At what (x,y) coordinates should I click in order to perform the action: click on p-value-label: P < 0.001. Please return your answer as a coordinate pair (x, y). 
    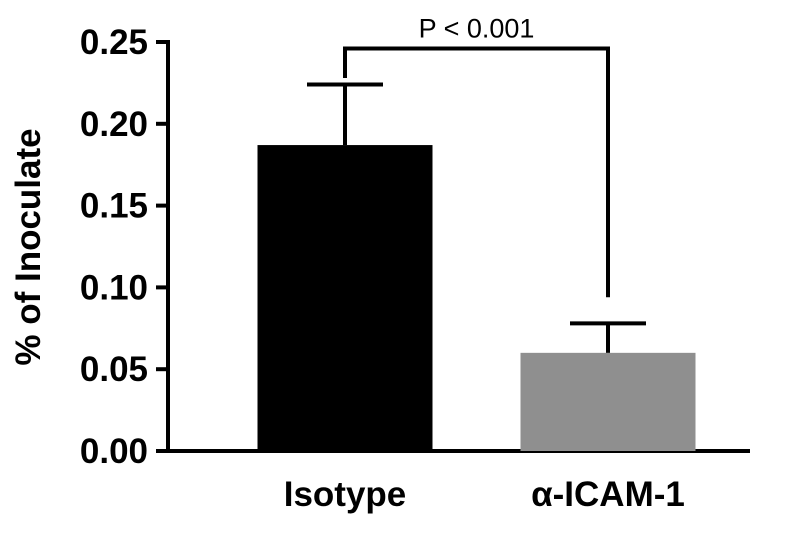
    Looking at the image, I should click on (477, 29).